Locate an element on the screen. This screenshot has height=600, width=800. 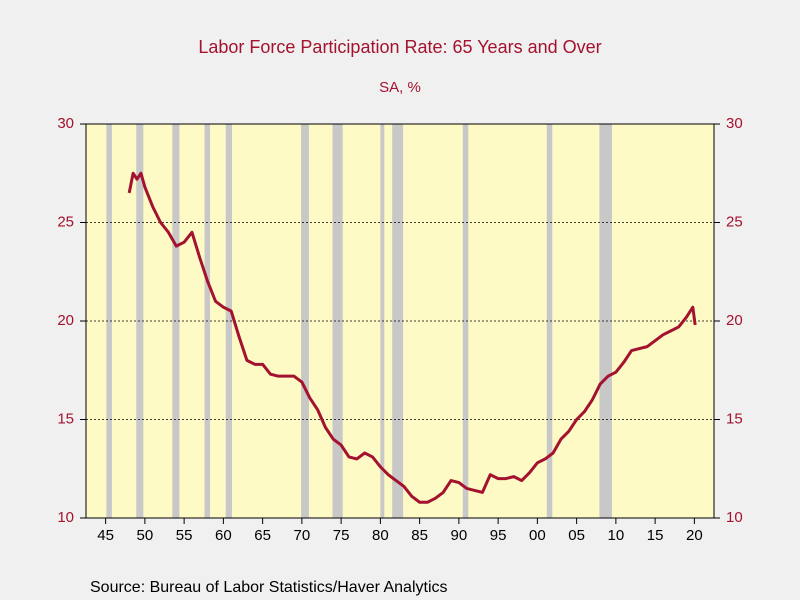
y2-tick-label: 15 is located at coordinates (734, 418).